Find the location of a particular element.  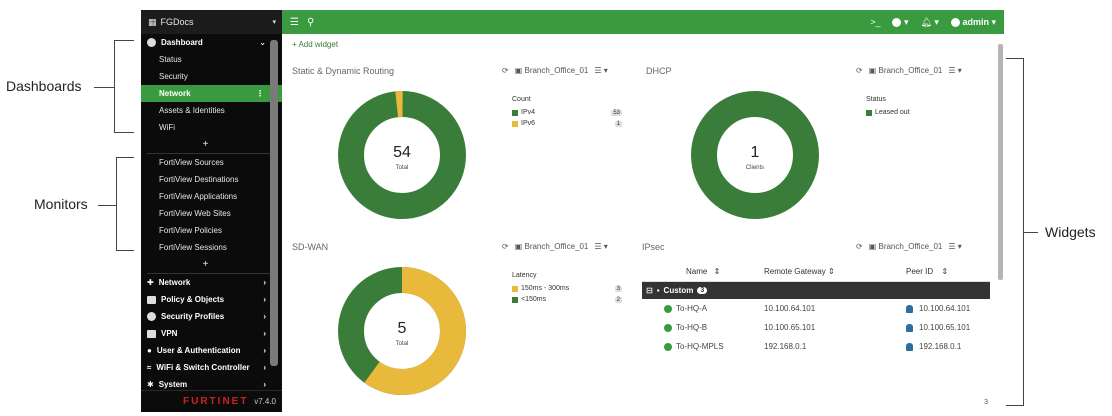

sidebar-item-security-profiles: Security Profiles › is located at coordinates (211, 316).